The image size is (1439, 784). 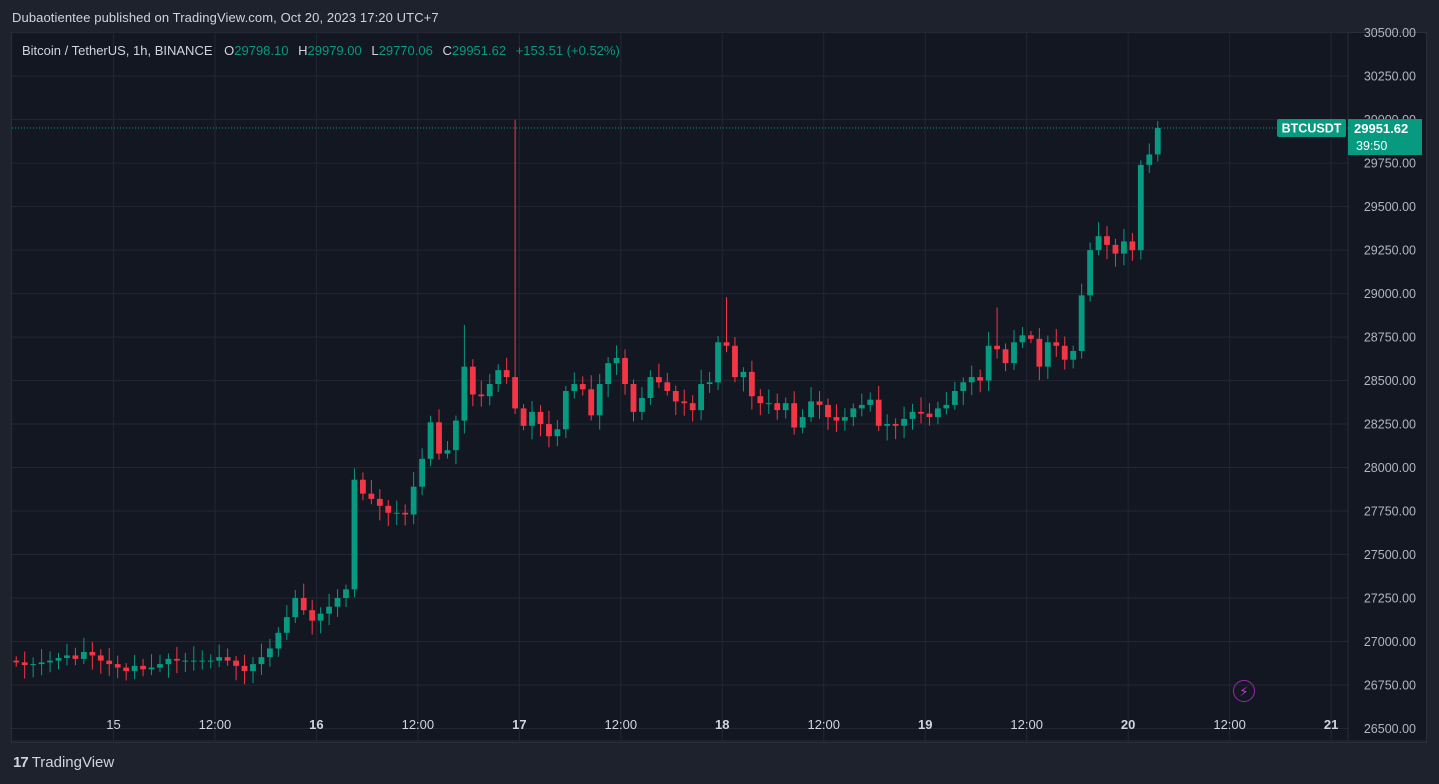 What do you see at coordinates (1371, 146) in the screenshot?
I see `countdown-label: 39:50` at bounding box center [1371, 146].